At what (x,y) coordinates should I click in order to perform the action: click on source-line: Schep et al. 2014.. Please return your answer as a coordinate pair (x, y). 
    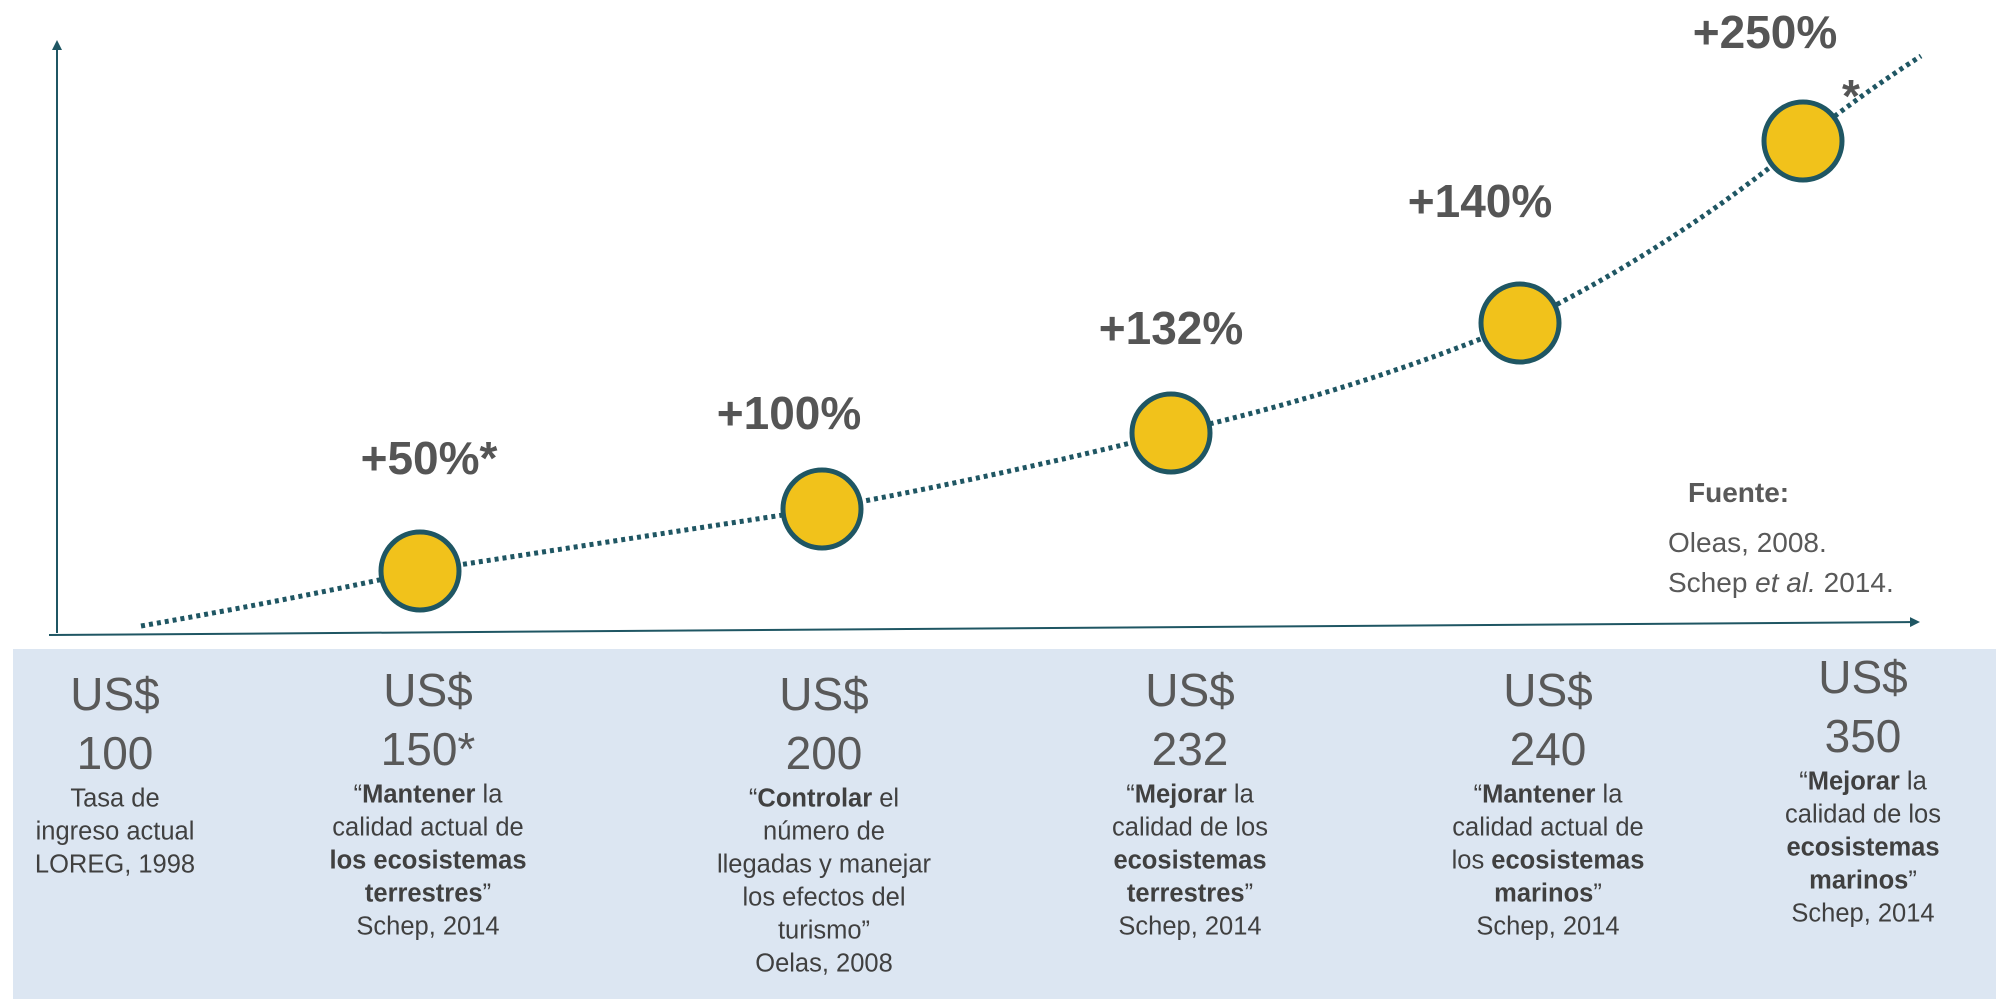
    Looking at the image, I should click on (1781, 583).